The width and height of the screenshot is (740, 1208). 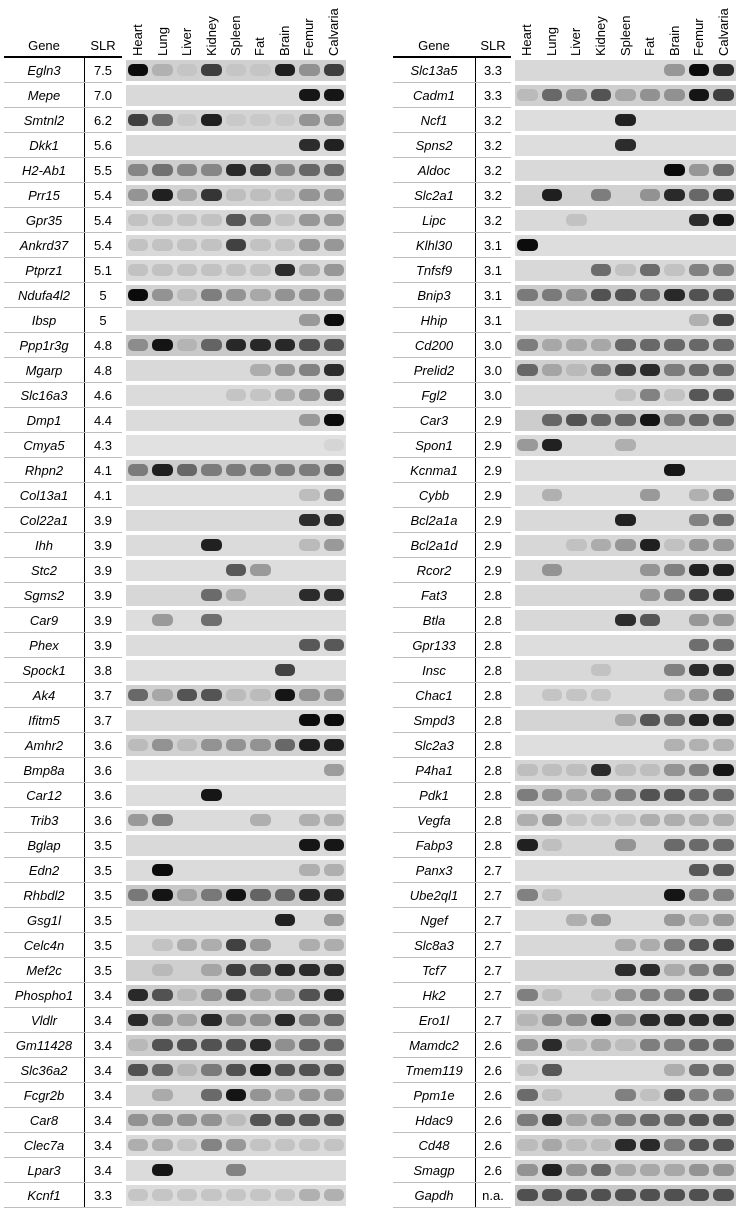 I want to click on gene-name: Prelid2, so click(x=434, y=370).